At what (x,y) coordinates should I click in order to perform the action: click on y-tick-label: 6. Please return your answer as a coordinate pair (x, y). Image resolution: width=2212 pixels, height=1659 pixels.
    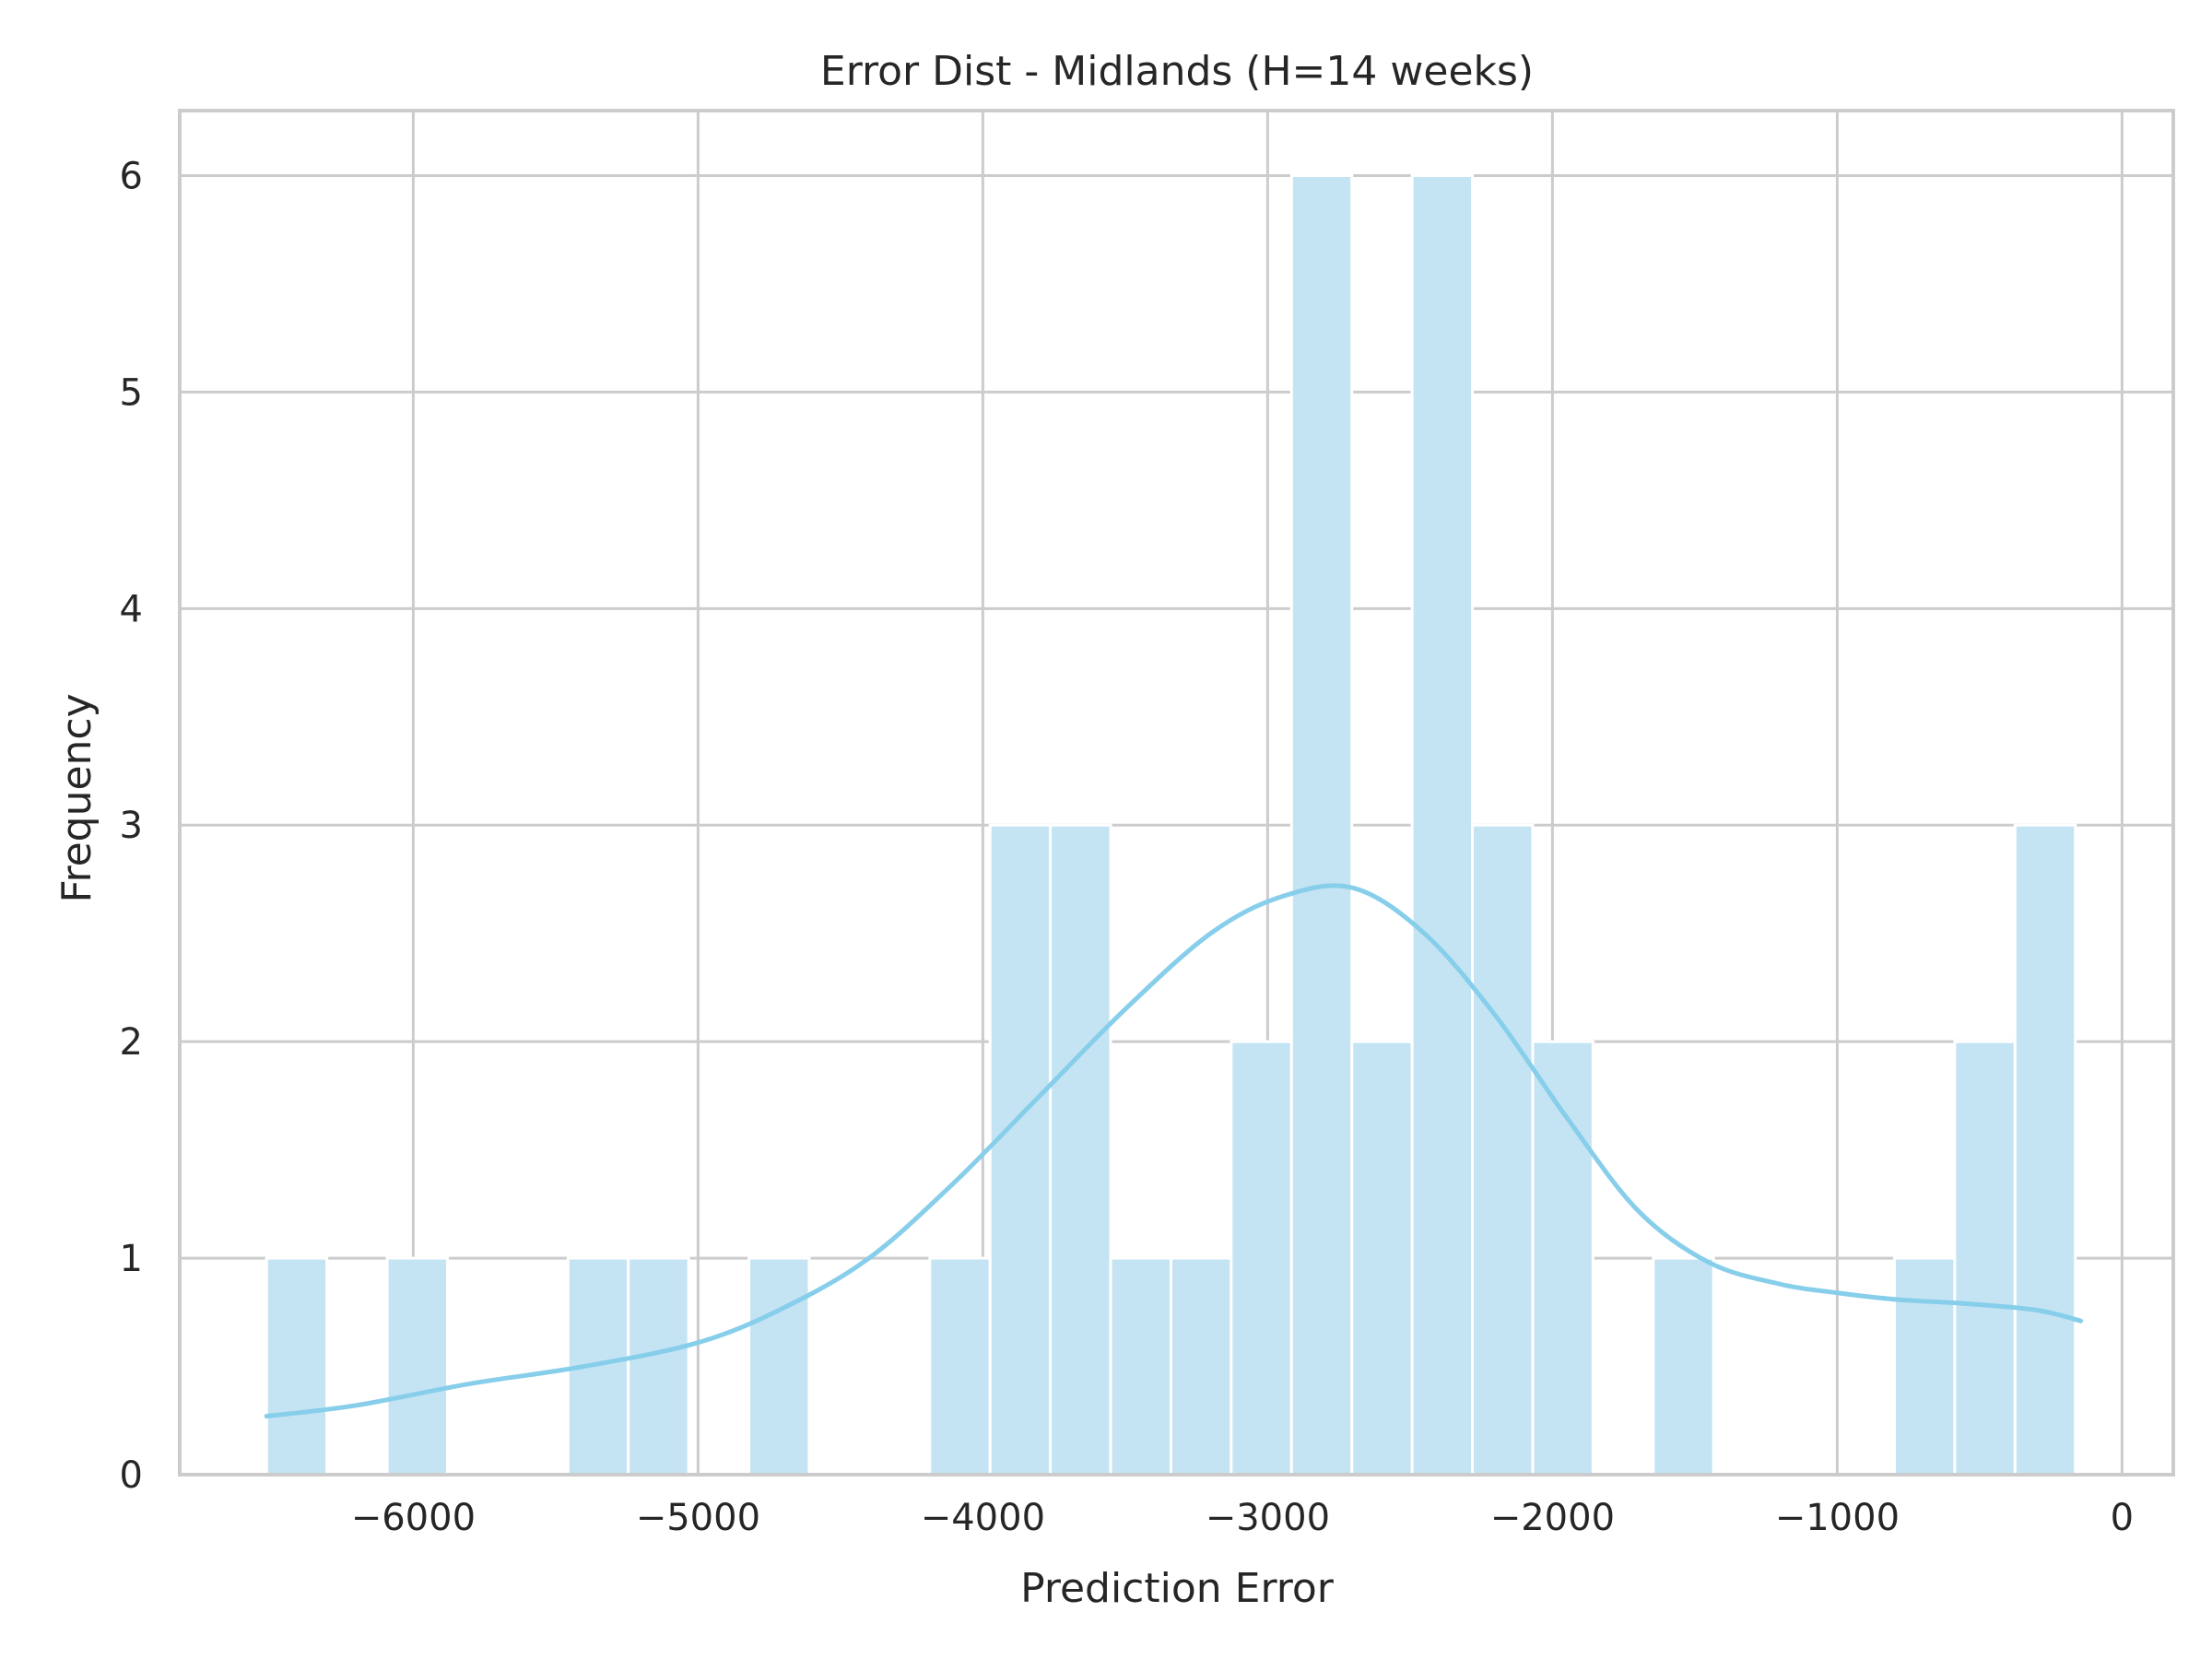
    Looking at the image, I should click on (131, 176).